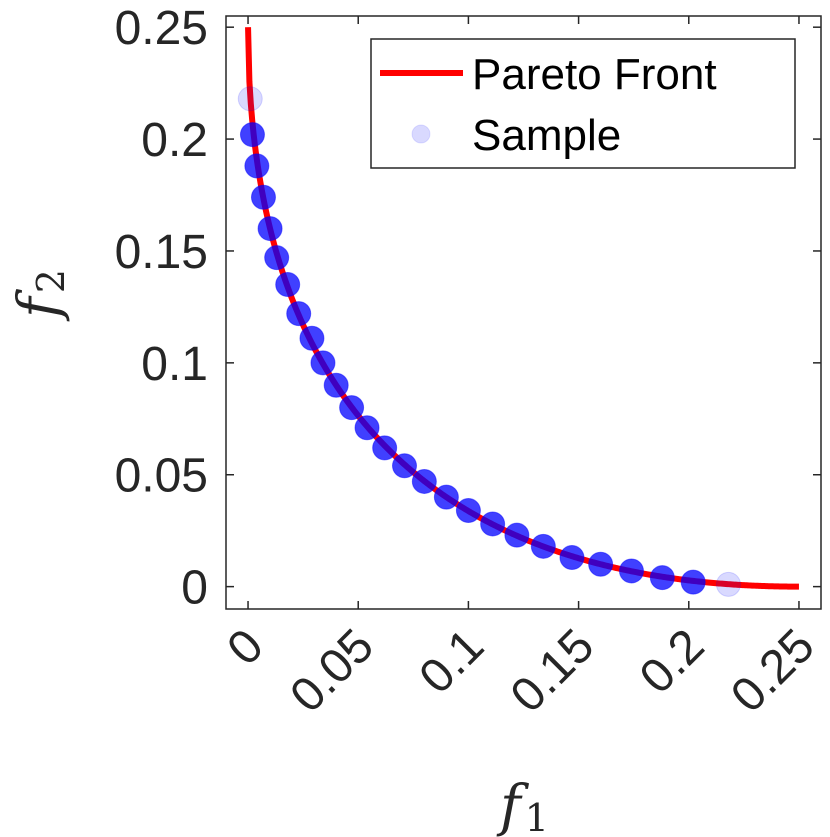 This screenshot has height=837, width=830. I want to click on legend: Pareto Front Sample, so click(583, 103).